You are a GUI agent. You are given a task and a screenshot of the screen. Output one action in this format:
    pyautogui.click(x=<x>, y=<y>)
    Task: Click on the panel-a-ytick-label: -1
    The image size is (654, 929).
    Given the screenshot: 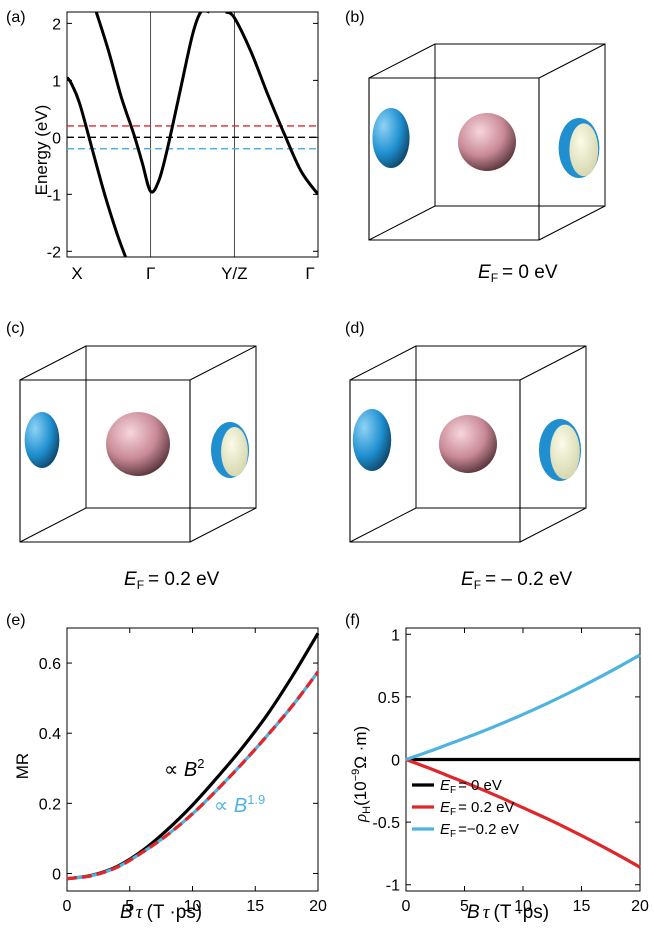 What is the action you would take?
    pyautogui.click(x=54, y=195)
    